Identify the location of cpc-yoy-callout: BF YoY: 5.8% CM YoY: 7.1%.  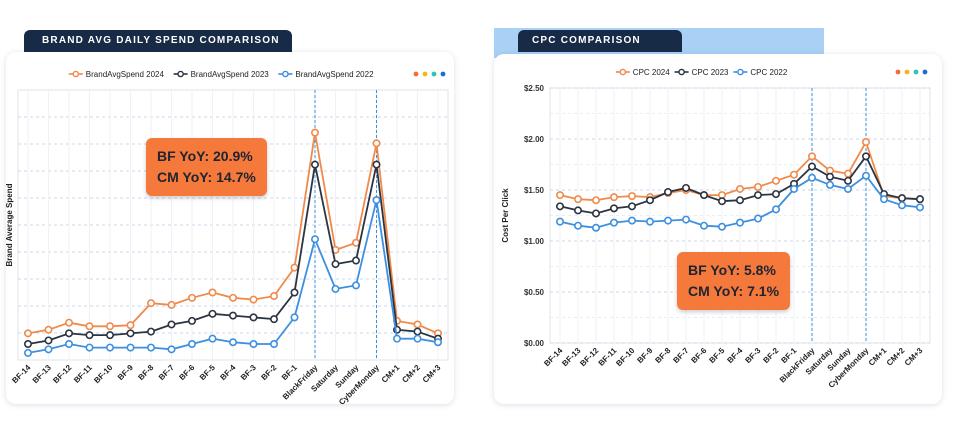
(734, 281).